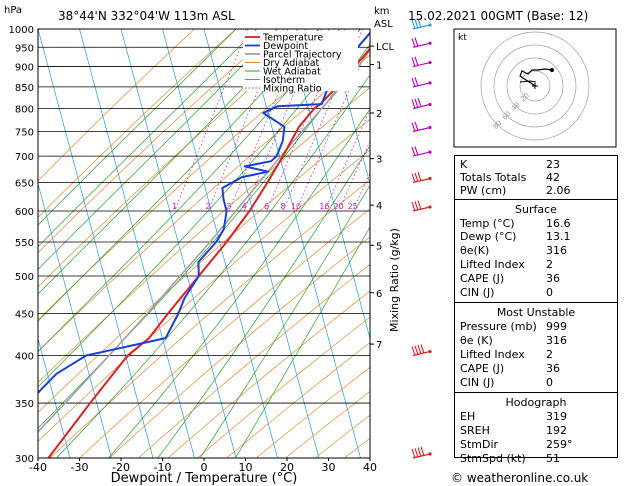  I want to click on legend-label: Parcel Trajectory, so click(302, 55).